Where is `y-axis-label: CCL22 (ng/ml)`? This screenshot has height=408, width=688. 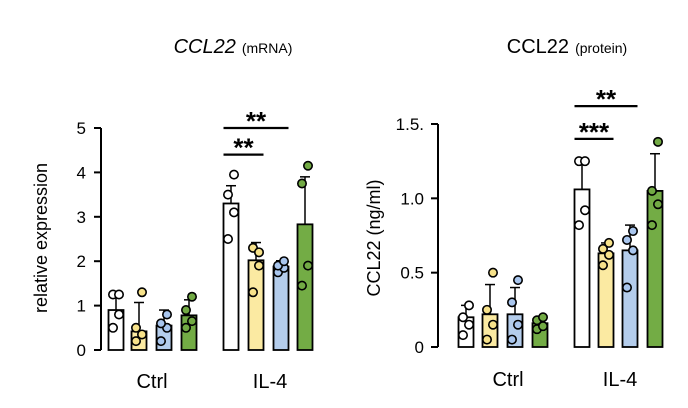 y-axis-label: CCL22 (ng/ml) is located at coordinates (374, 237).